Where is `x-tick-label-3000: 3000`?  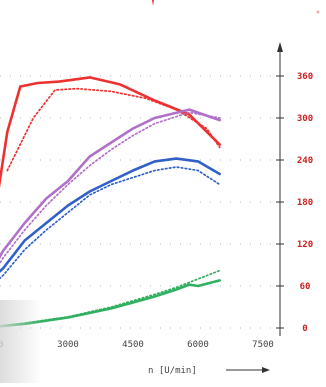 x-tick-label-3000: 3000 is located at coordinates (68, 345).